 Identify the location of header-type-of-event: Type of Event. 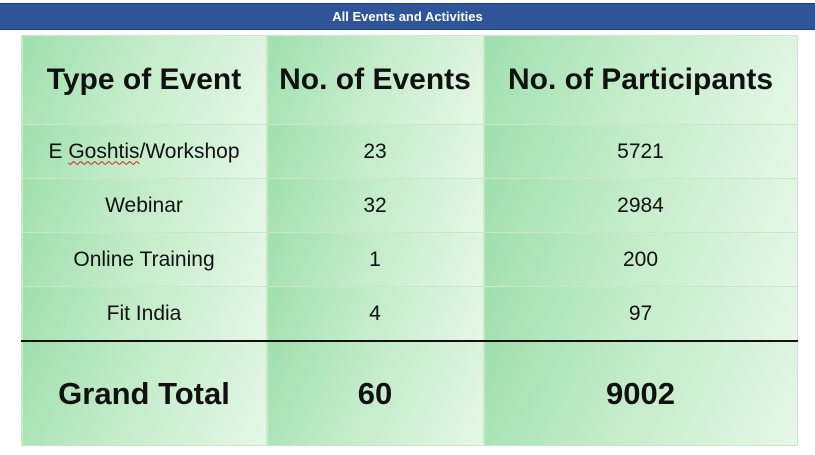
(144, 80).